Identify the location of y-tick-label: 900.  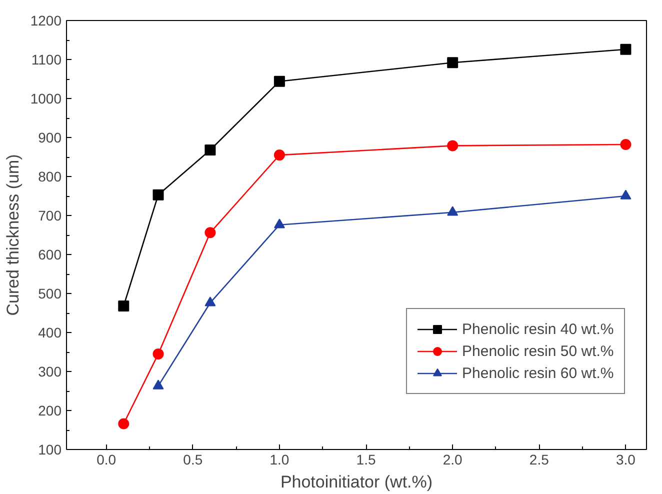
(50, 138).